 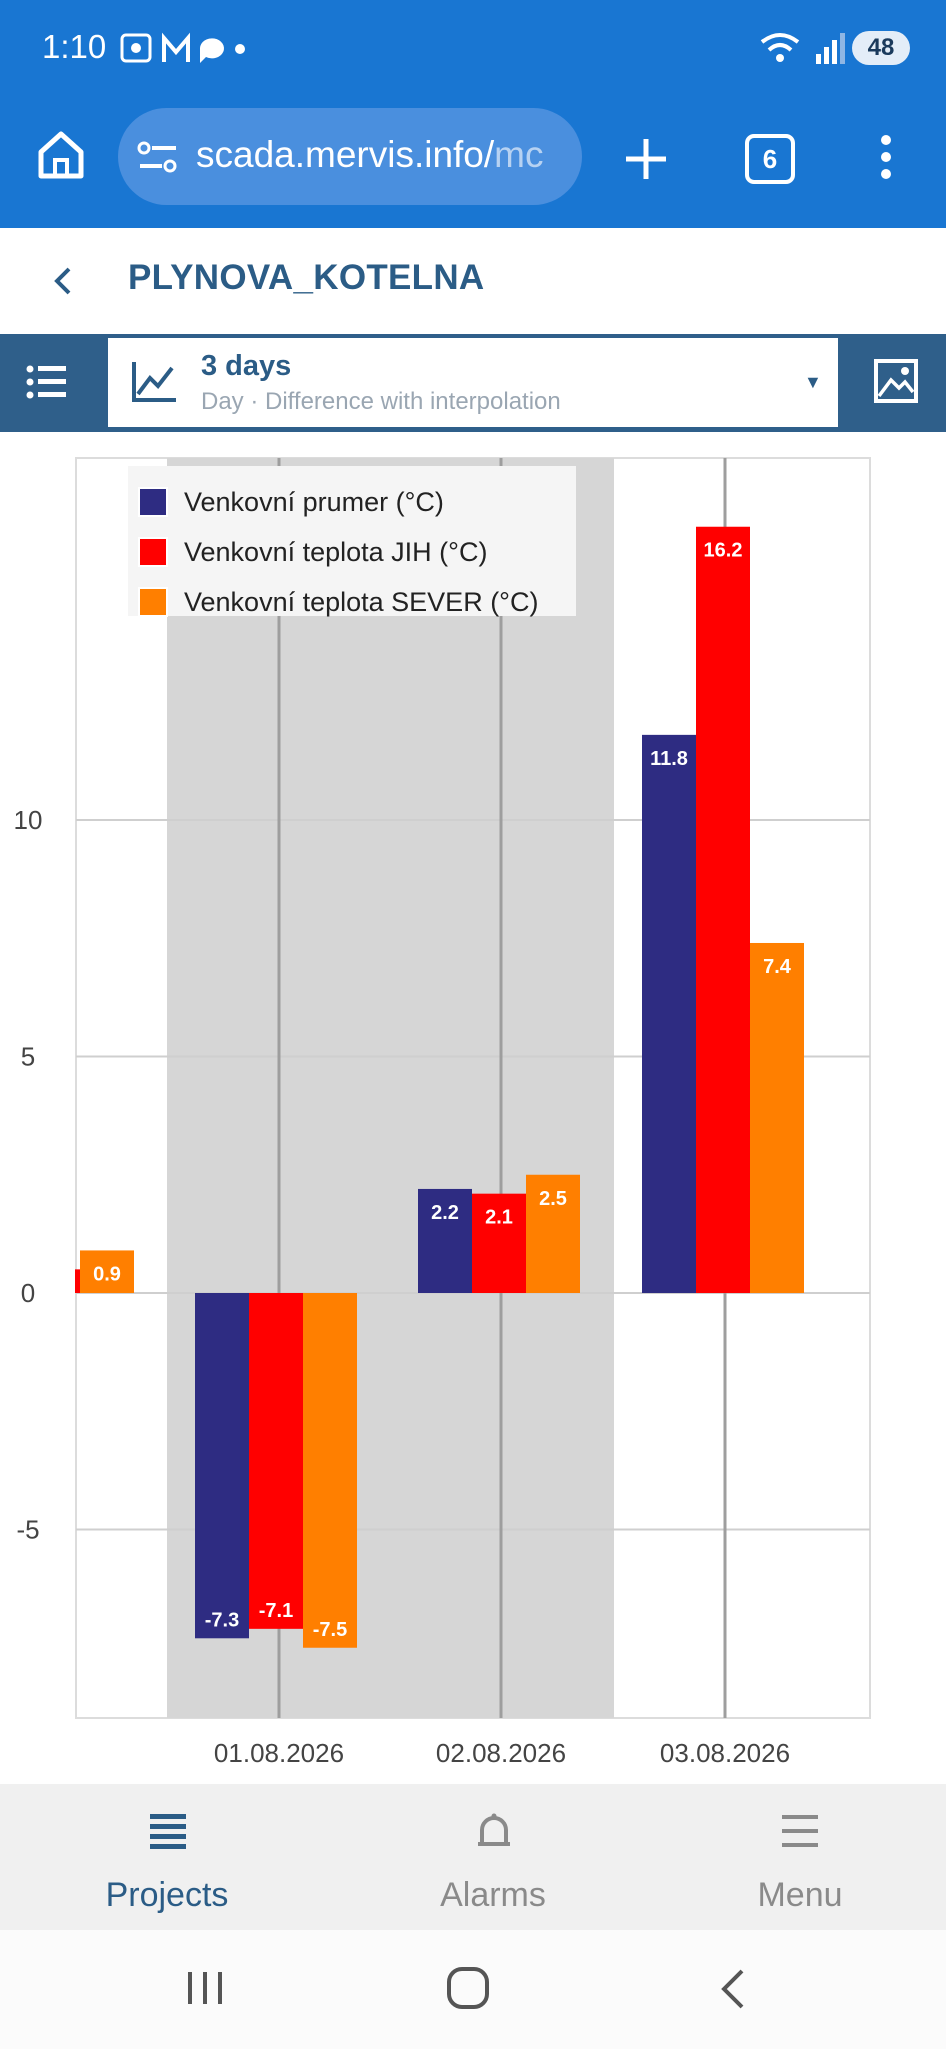 What do you see at coordinates (361, 602) in the screenshot?
I see `legend-label: Venkovní teplota SEVER (°C)` at bounding box center [361, 602].